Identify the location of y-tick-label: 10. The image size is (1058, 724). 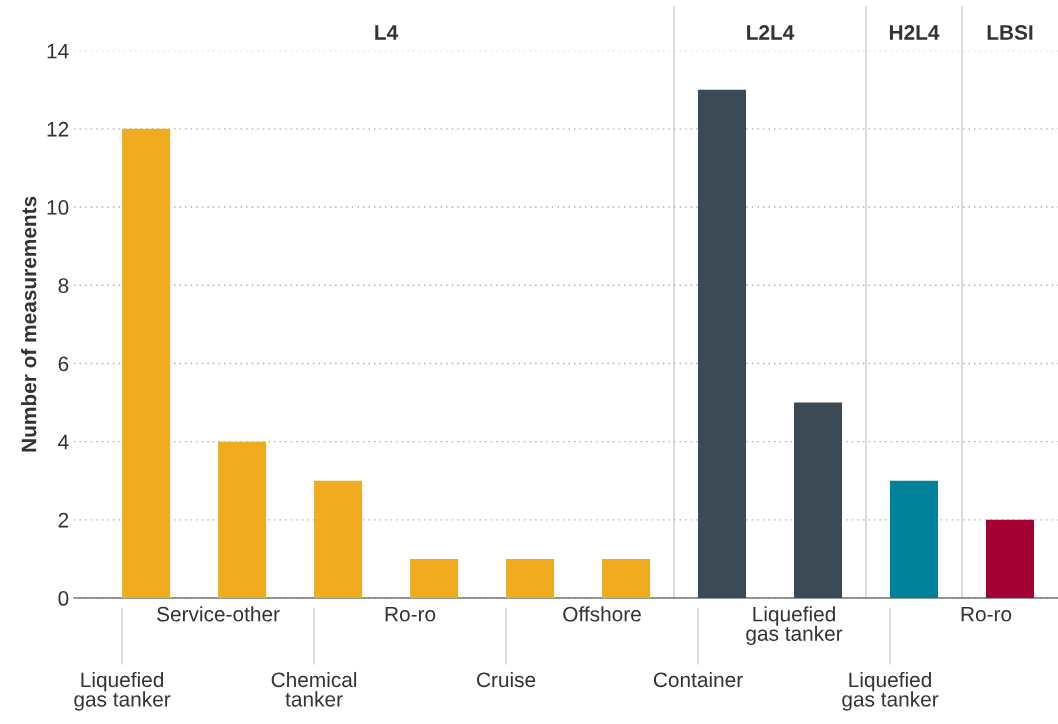
(58, 207).